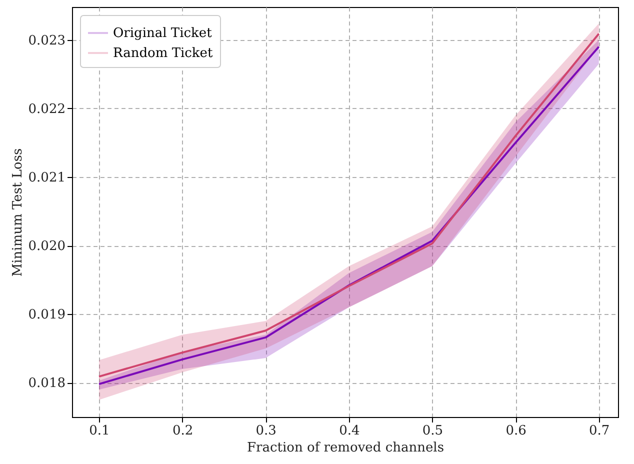 This screenshot has height=464, width=634. What do you see at coordinates (345, 448) in the screenshot?
I see `x-axis-title: Fraction of removed channels` at bounding box center [345, 448].